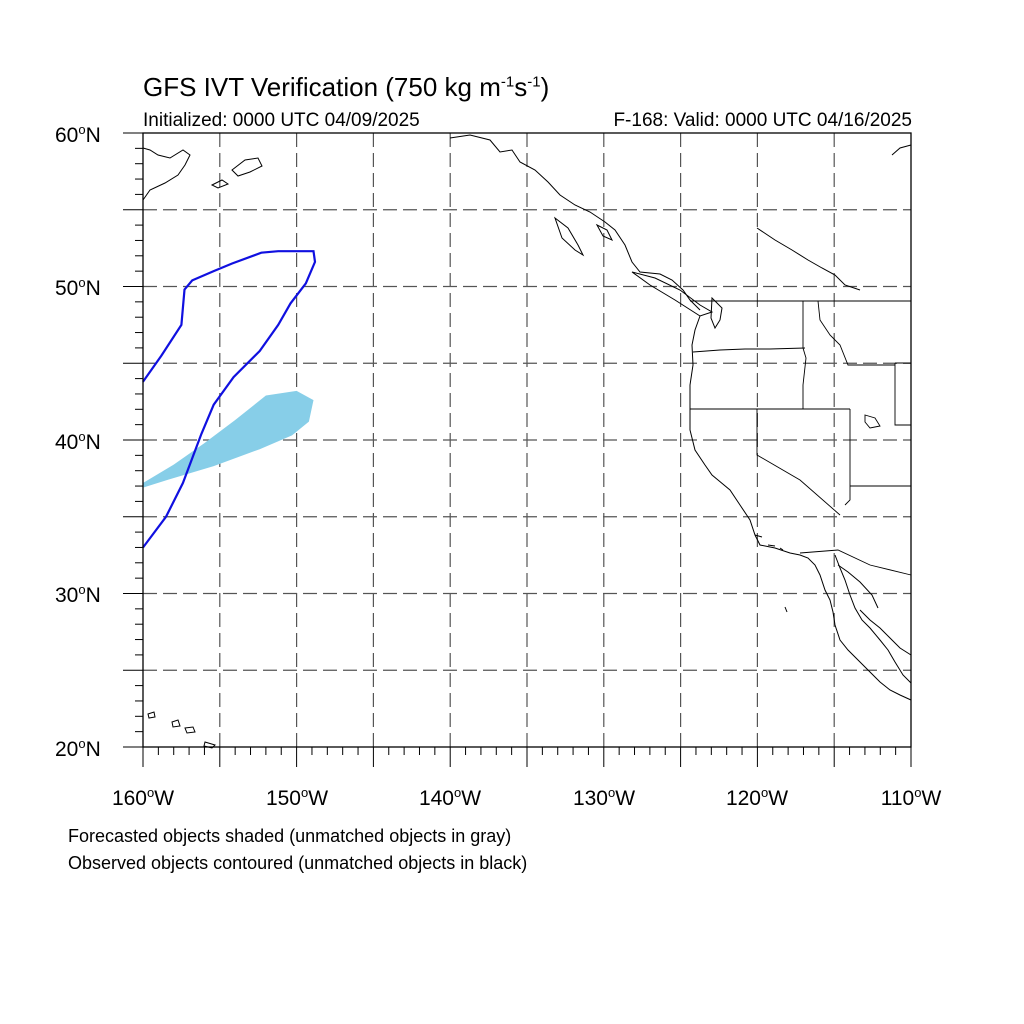 The image size is (1024, 1024). What do you see at coordinates (911, 797) in the screenshot?
I see `lon-label-110w: 110oW` at bounding box center [911, 797].